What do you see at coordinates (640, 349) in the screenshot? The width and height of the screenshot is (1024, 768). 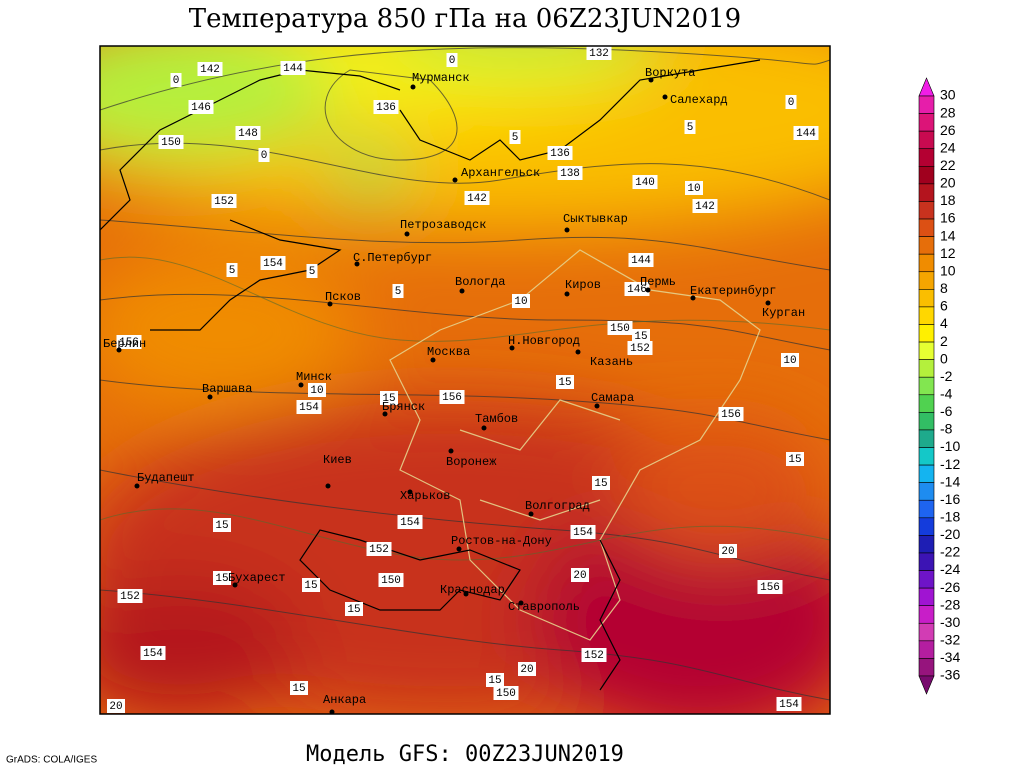 I see `contour-label: 152` at bounding box center [640, 349].